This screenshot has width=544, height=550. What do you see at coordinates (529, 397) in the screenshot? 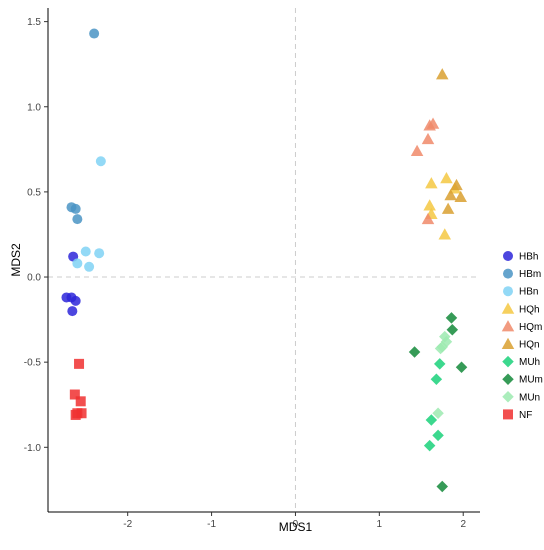
I see `legend-label-mun: MUn` at bounding box center [529, 397].